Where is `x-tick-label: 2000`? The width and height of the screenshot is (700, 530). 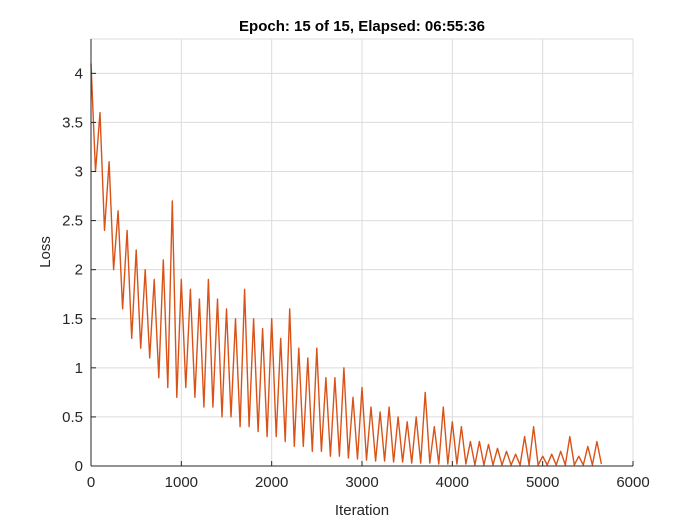
x-tick-label: 2000 is located at coordinates (271, 482).